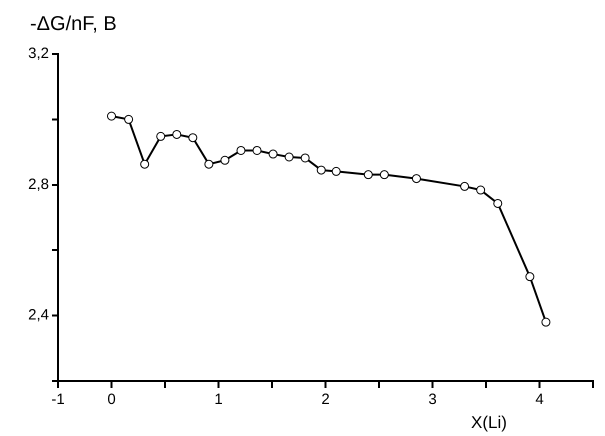 The height and width of the screenshot is (436, 605). Describe the element at coordinates (73, 24) in the screenshot. I see `y-axis-title: -ΔG/nF, B` at that location.